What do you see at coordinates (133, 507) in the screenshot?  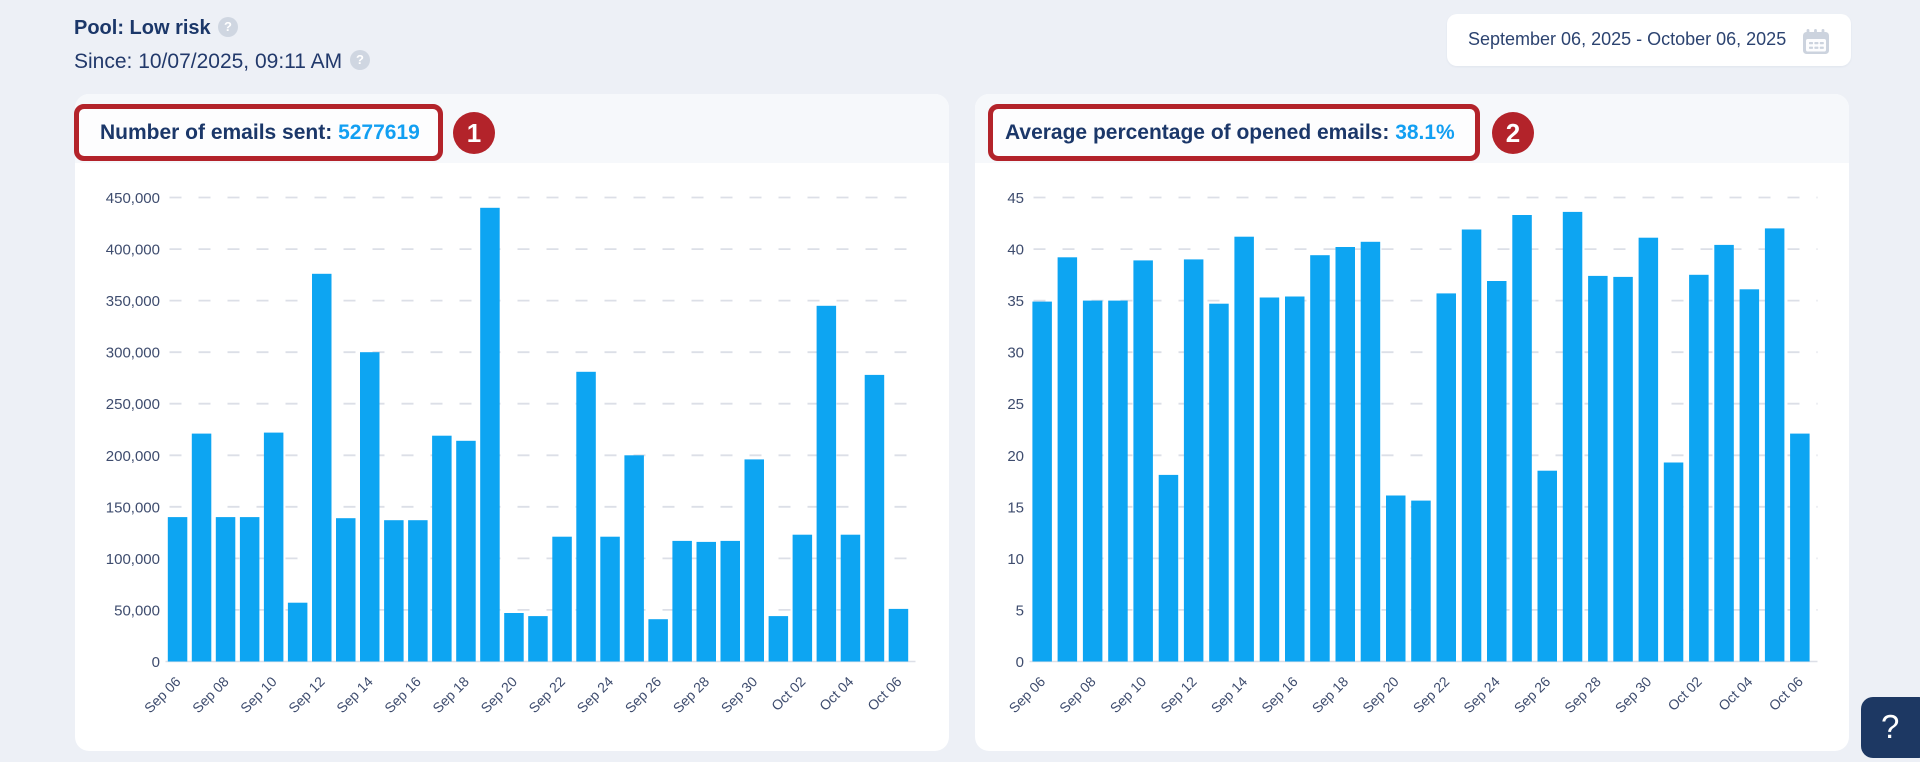 I see `svg-text: 150,000` at bounding box center [133, 507].